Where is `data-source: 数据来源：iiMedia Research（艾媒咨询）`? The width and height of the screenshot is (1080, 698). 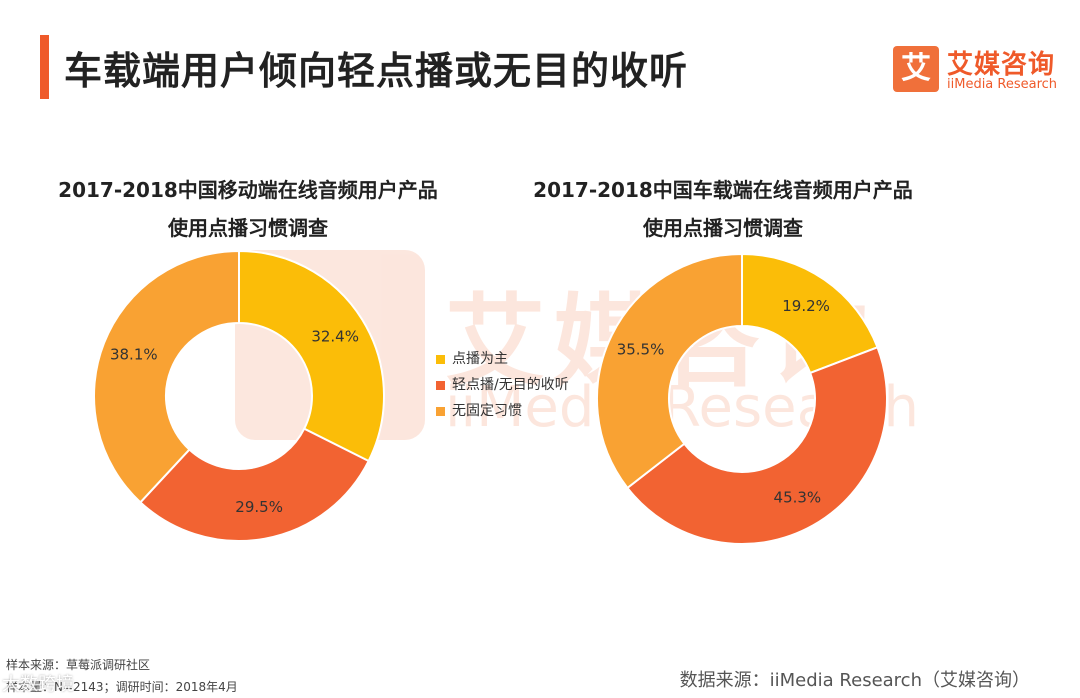 data-source: 数据来源：iiMedia Research（艾媒咨询） is located at coordinates (854, 680).